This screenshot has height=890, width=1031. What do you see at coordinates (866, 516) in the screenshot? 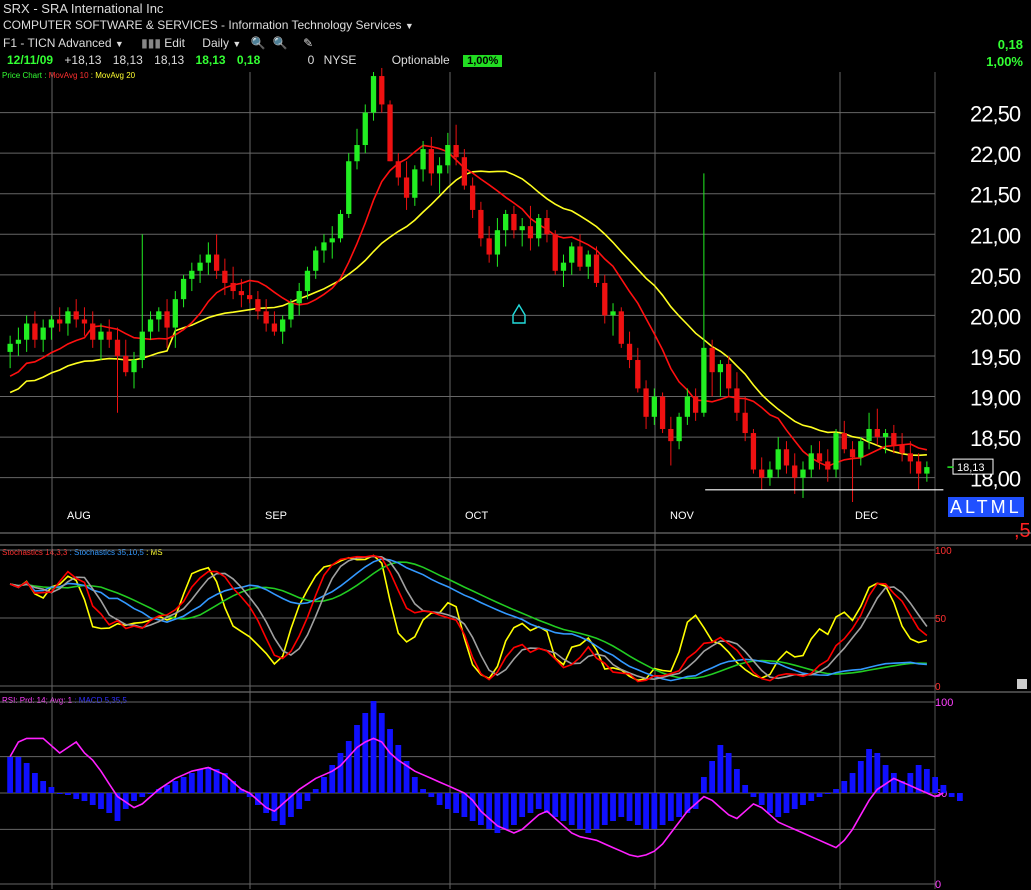
I see `x-tick-label: DEC` at bounding box center [866, 516].